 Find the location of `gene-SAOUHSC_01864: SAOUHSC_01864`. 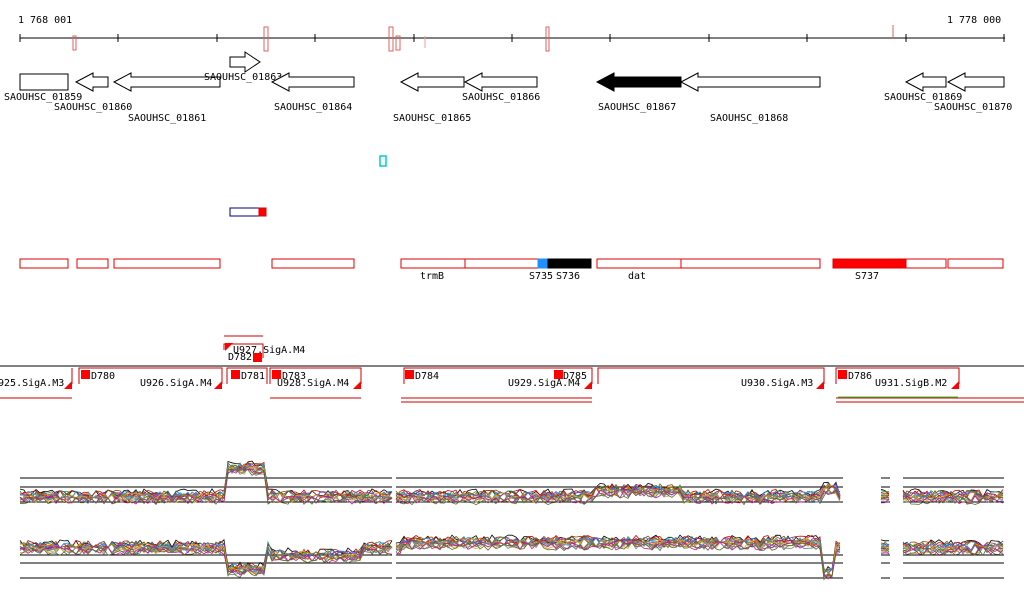

gene-SAOUHSC_01864: SAOUHSC_01864 is located at coordinates (312, 92).